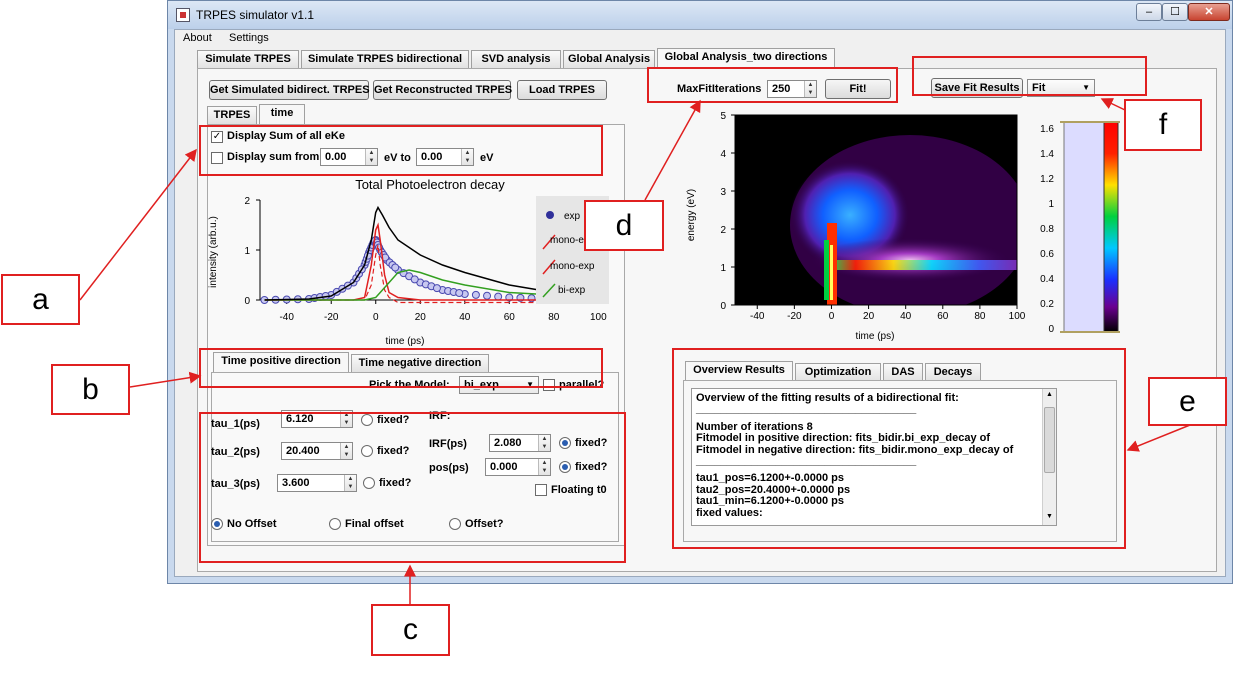  Describe the element at coordinates (549, 385) in the screenshot. I see `parallel-checkbox` at that location.